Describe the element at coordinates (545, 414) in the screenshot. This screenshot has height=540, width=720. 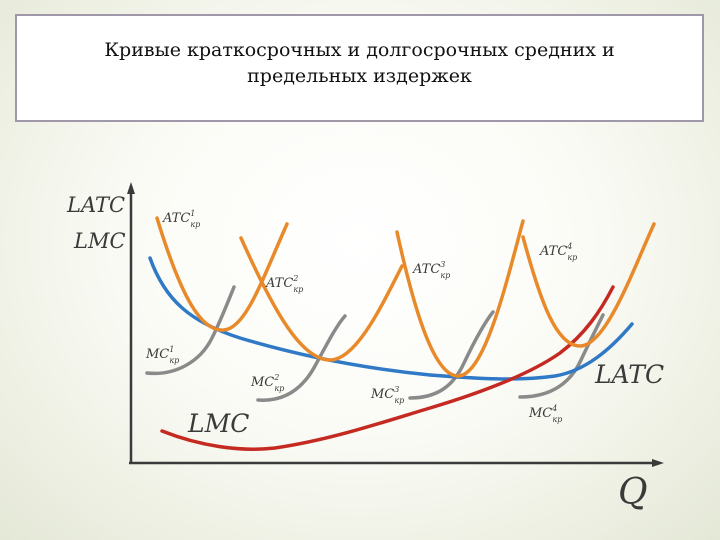
I see `mc-label-4: MC4 кр` at that location.